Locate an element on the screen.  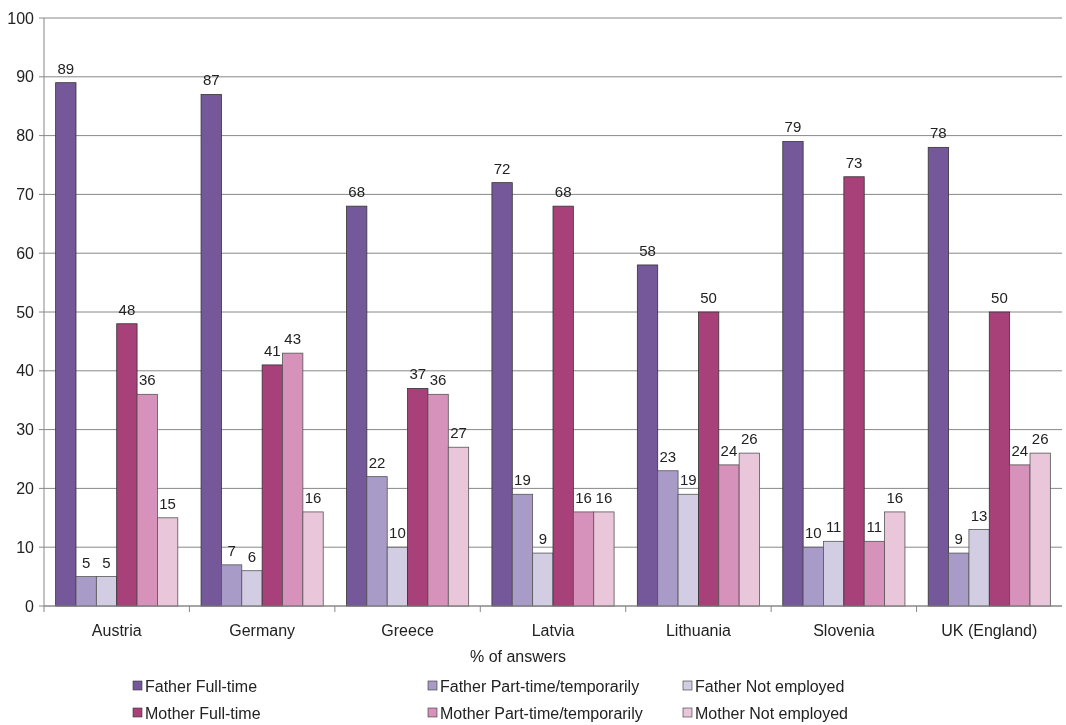
x-axis-title: % of answers is located at coordinates (518, 656).